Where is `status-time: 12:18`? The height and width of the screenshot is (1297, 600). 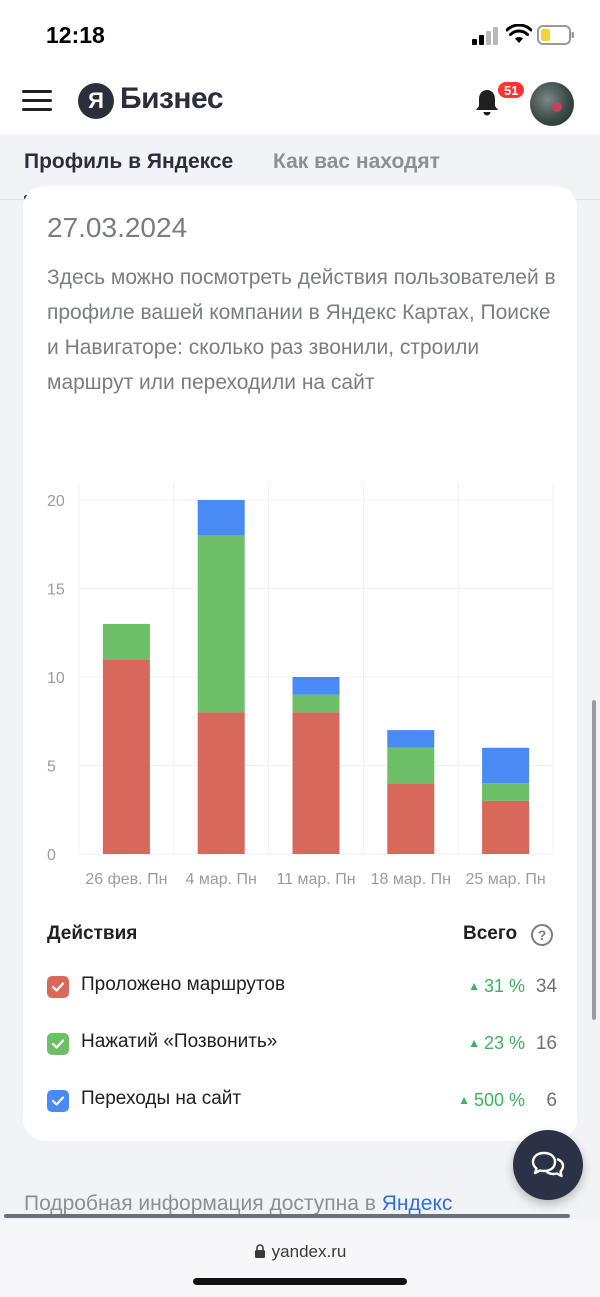 status-time: 12:18 is located at coordinates (75, 35).